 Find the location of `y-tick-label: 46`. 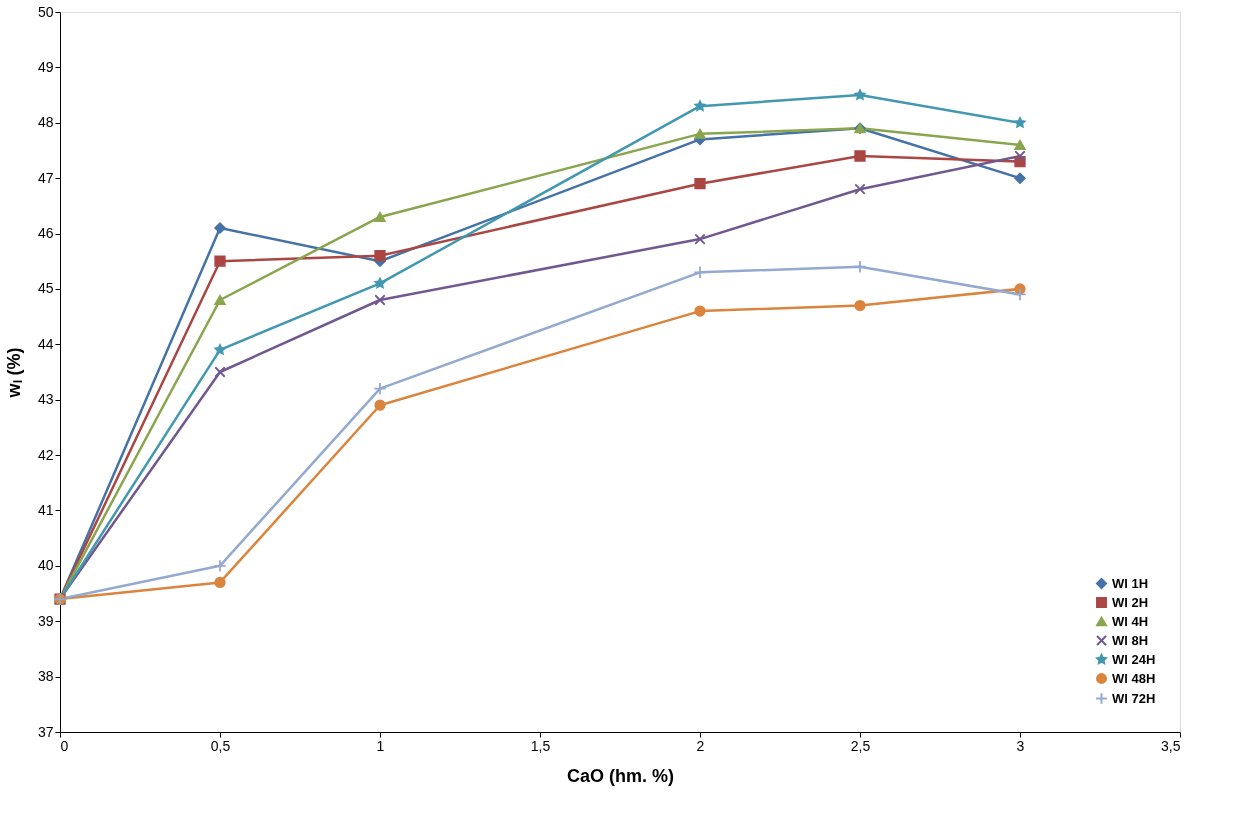

y-tick-label: 46 is located at coordinates (45, 233).